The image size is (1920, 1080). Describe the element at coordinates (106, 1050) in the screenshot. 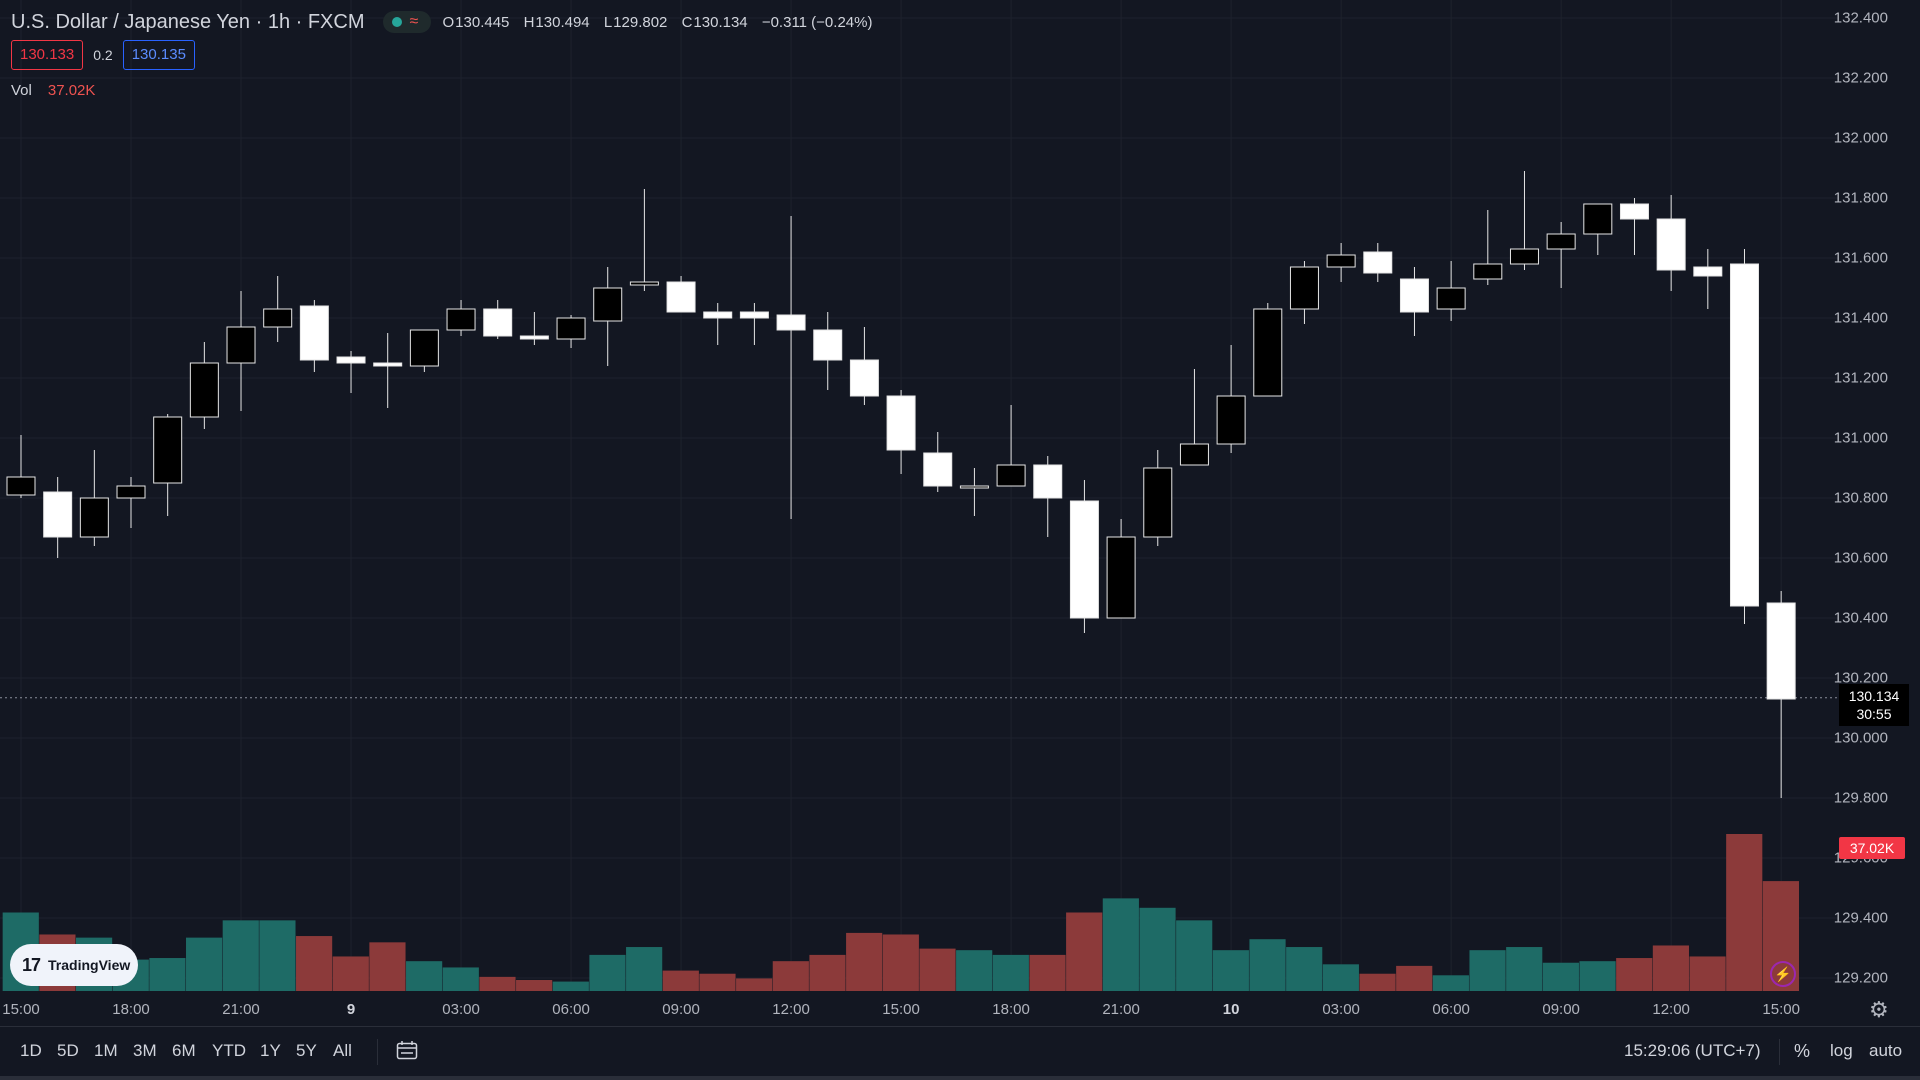

I see `range-1m-button: 1M` at that location.